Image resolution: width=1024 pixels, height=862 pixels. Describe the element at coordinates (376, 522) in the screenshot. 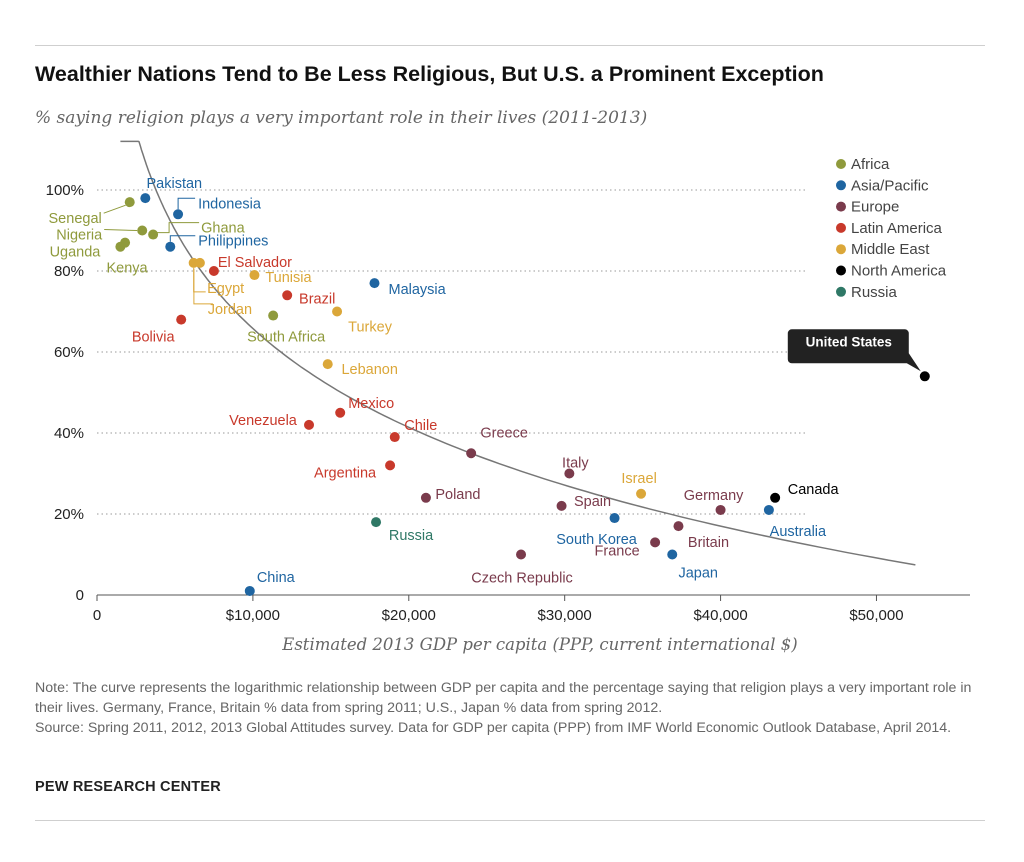

I see `data-point-russia` at that location.